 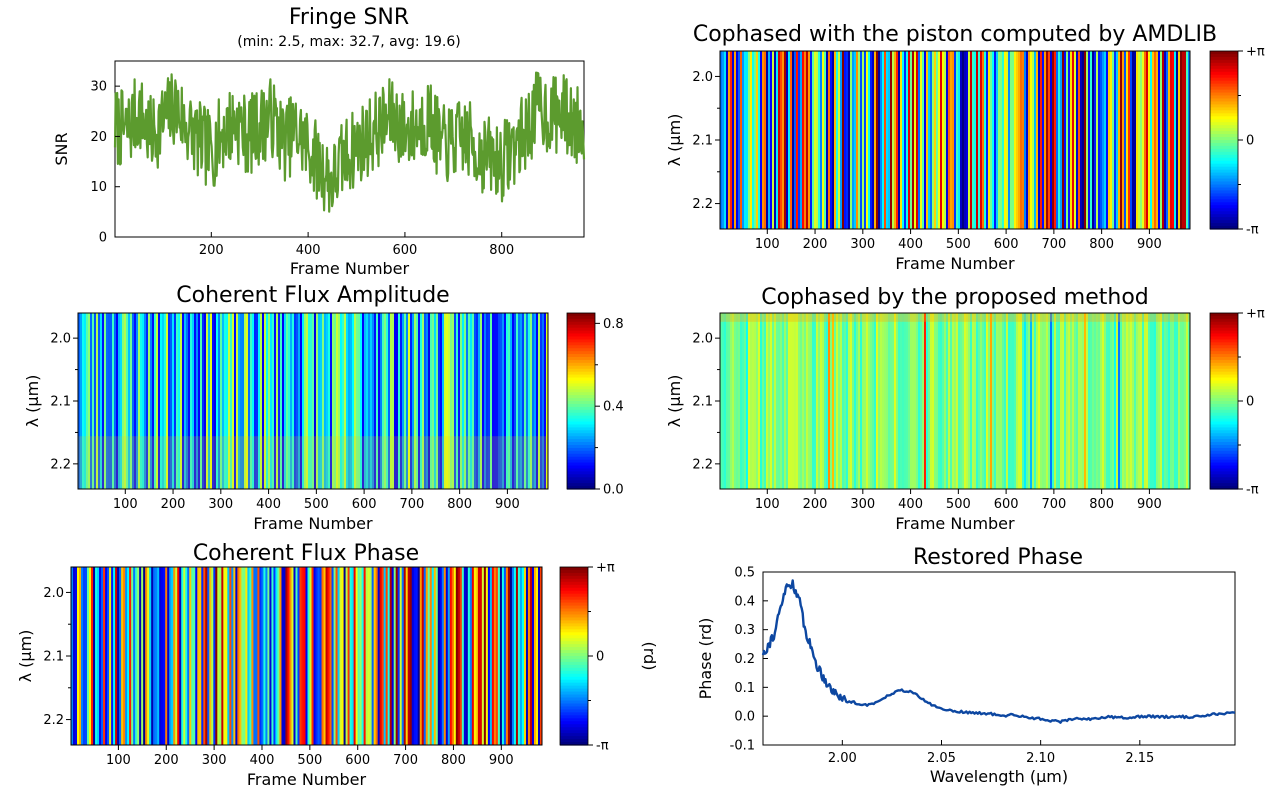 I want to click on x-axis-label: Frame Number, so click(x=307, y=779).